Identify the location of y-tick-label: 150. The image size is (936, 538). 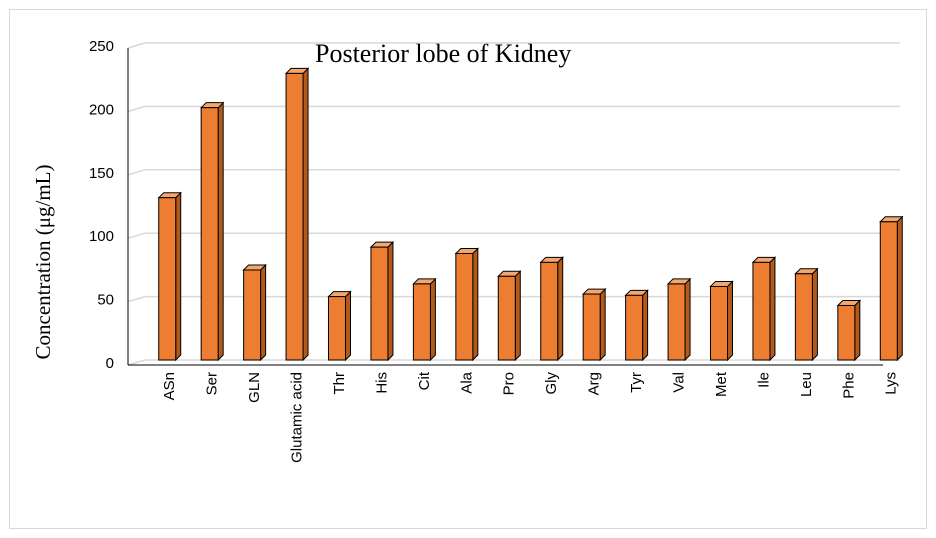
(101, 173).